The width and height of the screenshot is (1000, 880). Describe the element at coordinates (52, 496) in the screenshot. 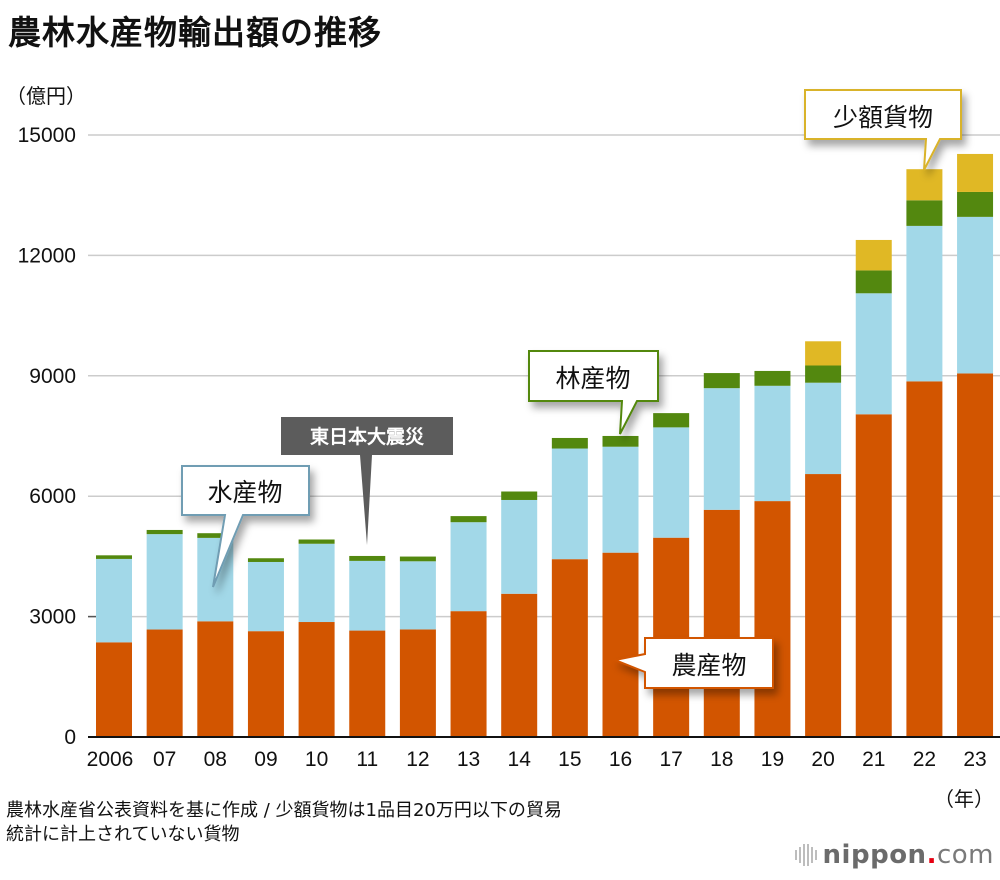

I see `y-tick-label: 6000` at that location.